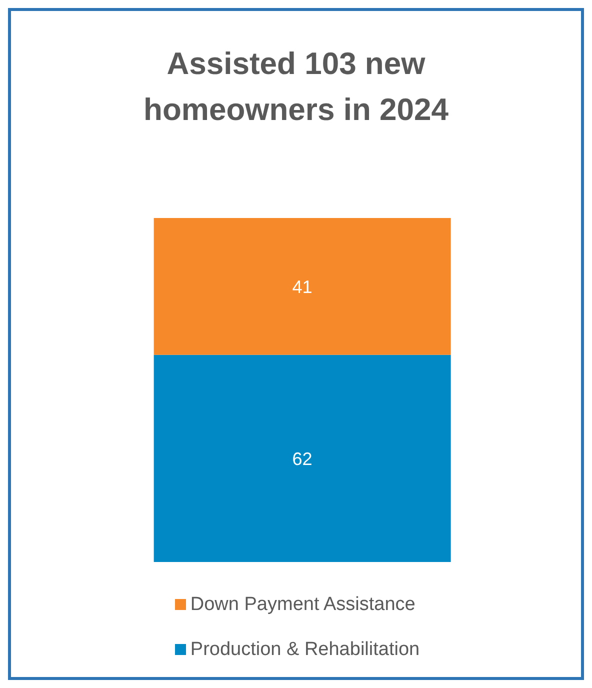 The width and height of the screenshot is (592, 688). I want to click on data-label: 41, so click(302, 286).